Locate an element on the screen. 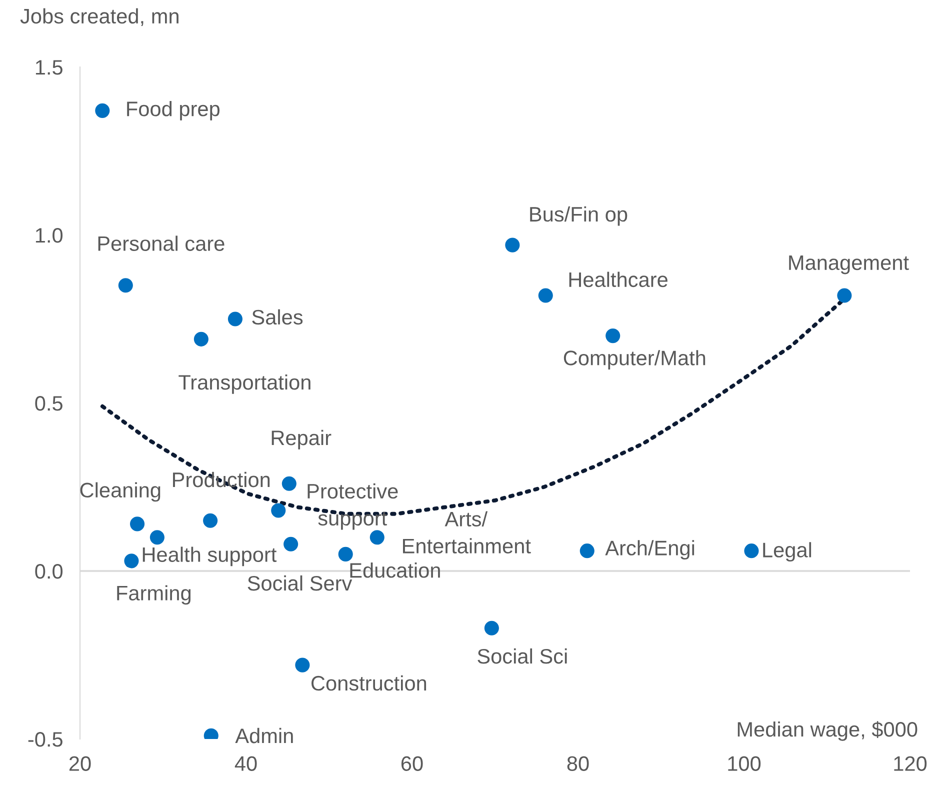  annotation: Farming is located at coordinates (154, 595).